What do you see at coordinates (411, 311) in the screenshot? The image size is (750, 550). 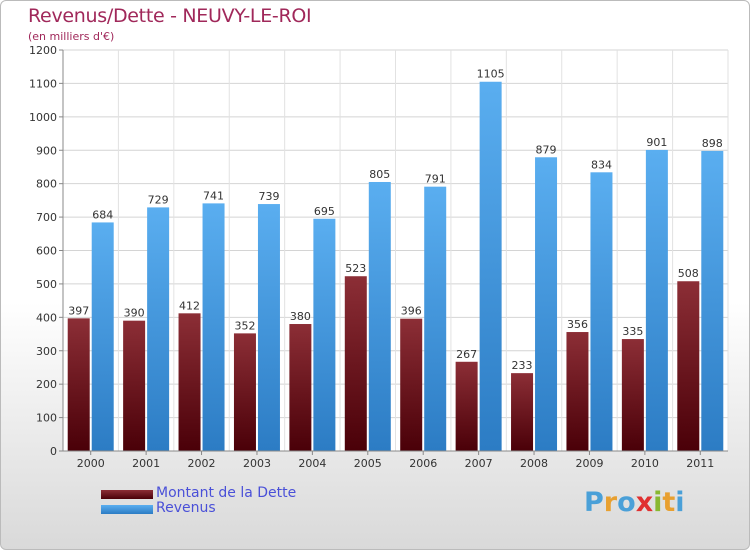 I see `data-label-dette: 396` at bounding box center [411, 311].